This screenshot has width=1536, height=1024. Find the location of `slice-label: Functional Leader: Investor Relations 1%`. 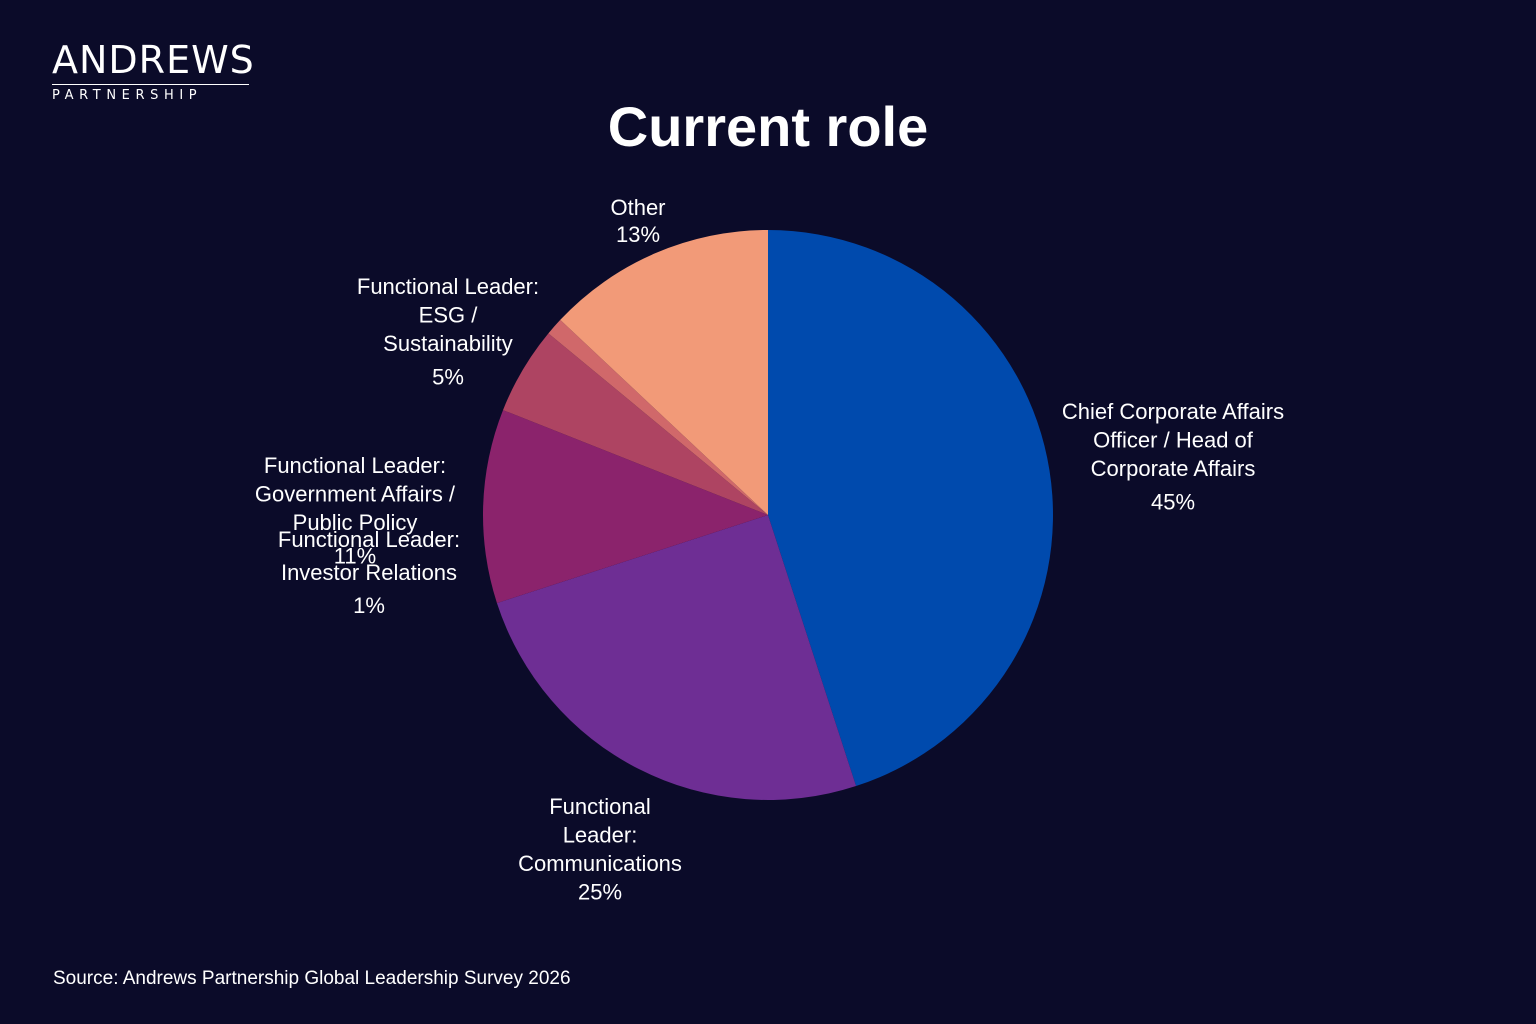

slice-label: Functional Leader: Investor Relations 1% is located at coordinates (369, 572).